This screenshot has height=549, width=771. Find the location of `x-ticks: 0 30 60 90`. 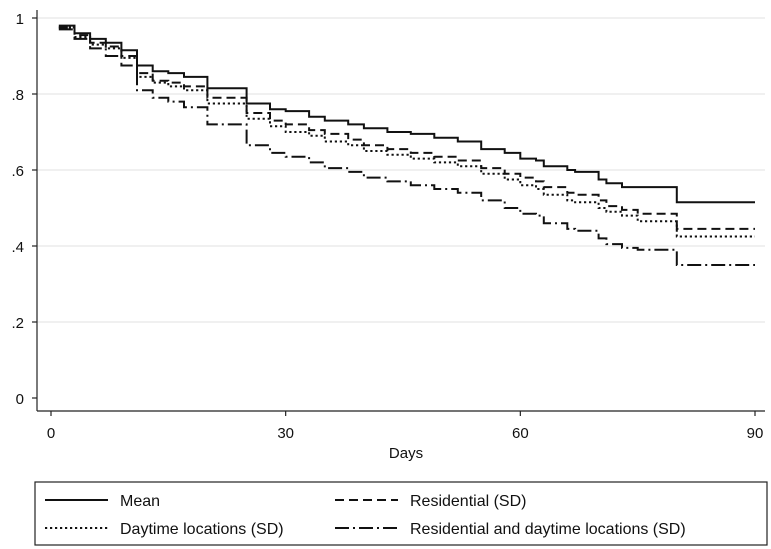

x-ticks: 0 30 60 90 is located at coordinates (405, 426).